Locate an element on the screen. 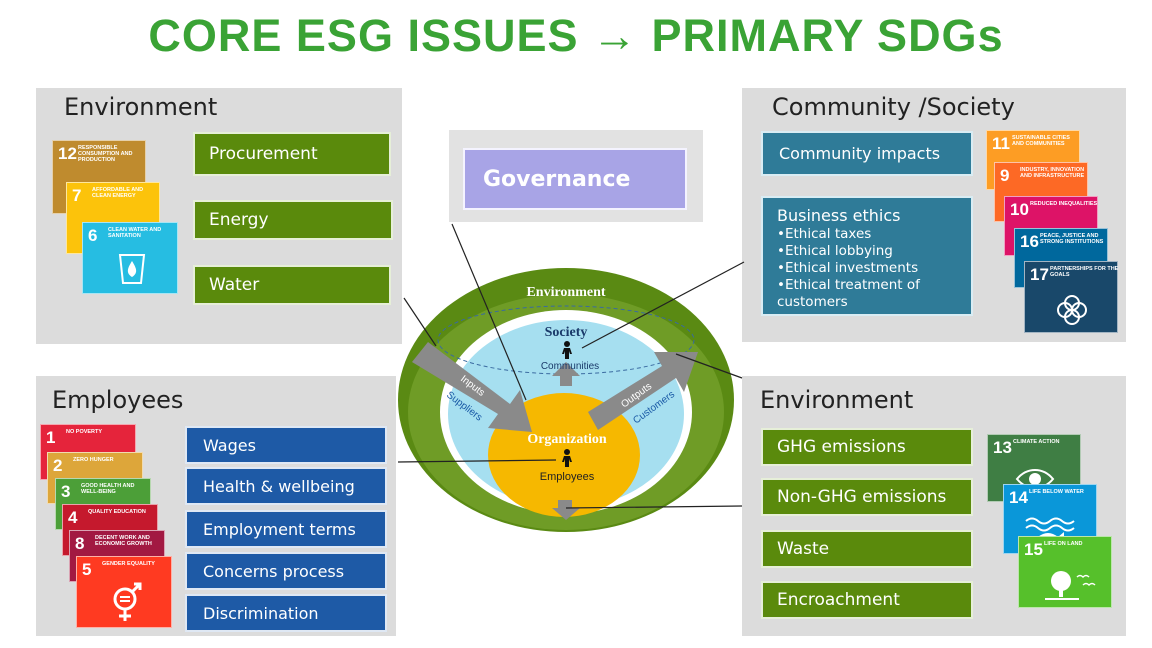 The width and height of the screenshot is (1152, 648). sdg-number: 7 is located at coordinates (77, 195).